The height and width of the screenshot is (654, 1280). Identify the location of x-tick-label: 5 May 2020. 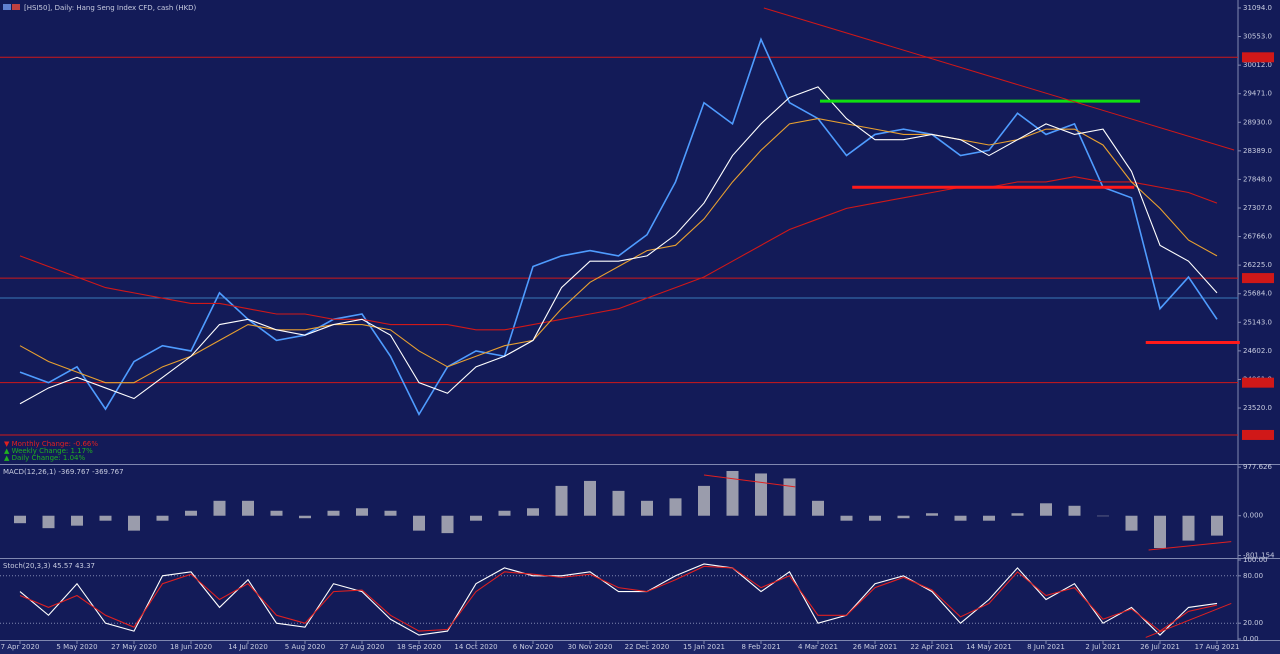
(76, 647).